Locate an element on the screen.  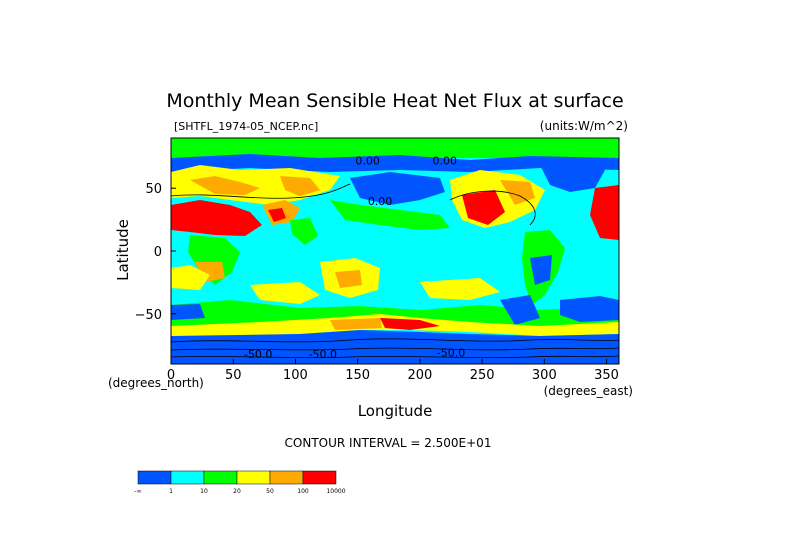
x-tick-label: 350 is located at coordinates (606, 375).